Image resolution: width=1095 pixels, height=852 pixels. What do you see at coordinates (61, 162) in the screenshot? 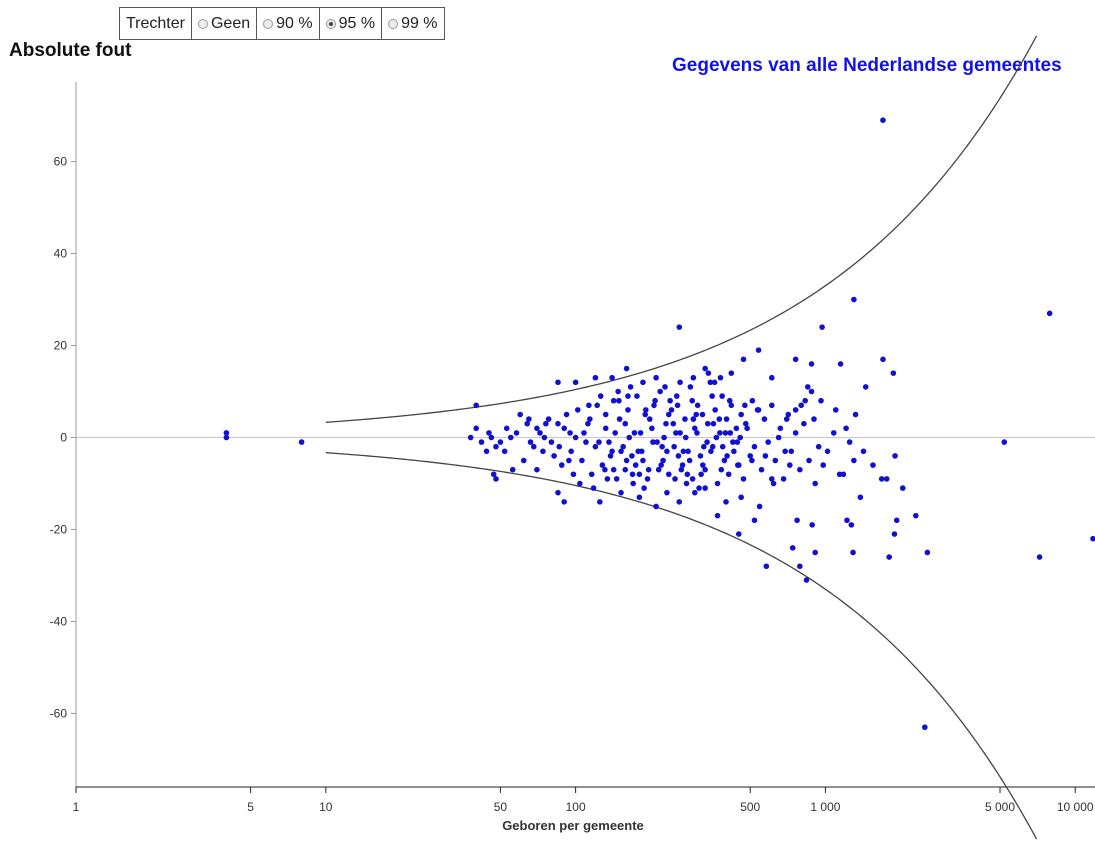
I see `y-tick-label: 60` at bounding box center [61, 162].